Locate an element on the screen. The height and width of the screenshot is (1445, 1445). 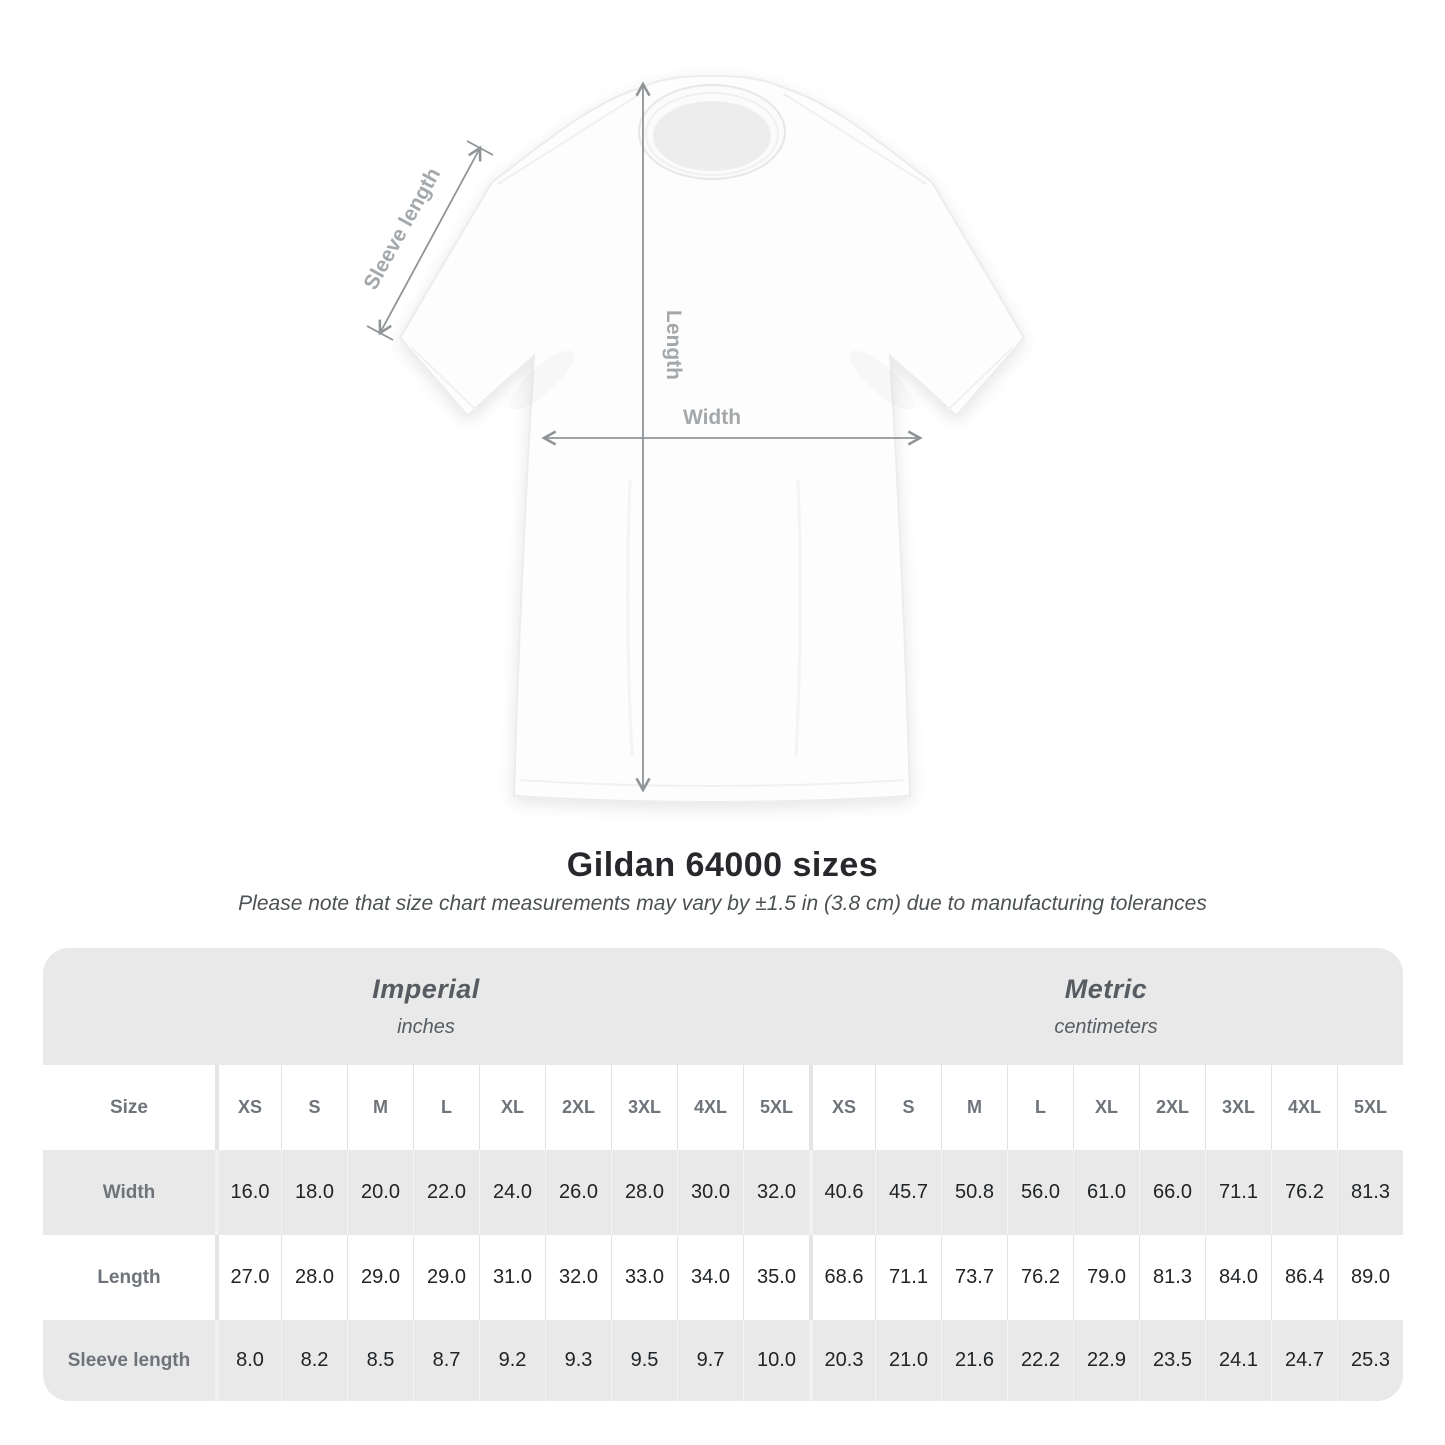
cell-width-metric-m: 50.8 is located at coordinates (974, 1192).